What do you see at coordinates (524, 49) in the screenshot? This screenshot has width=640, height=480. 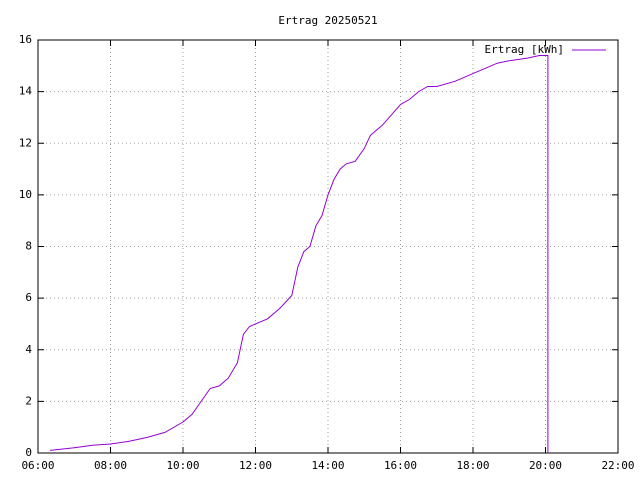 I see `legend-label: Ertrag [kWh]` at bounding box center [524, 49].